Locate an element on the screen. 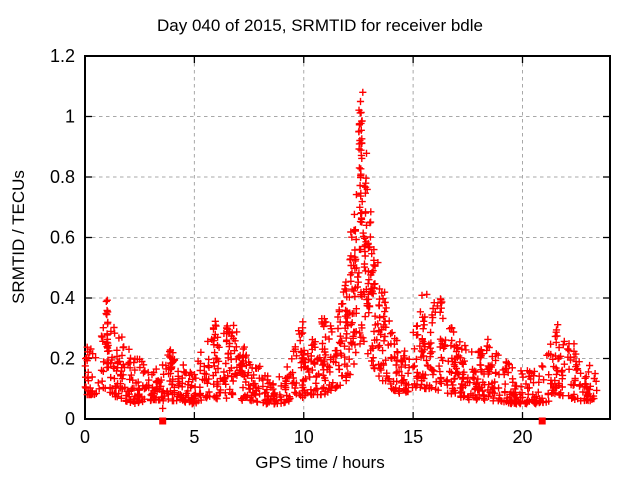 This screenshot has width=640, height=480. y-tick-label: 0.2 is located at coordinates (62, 359).